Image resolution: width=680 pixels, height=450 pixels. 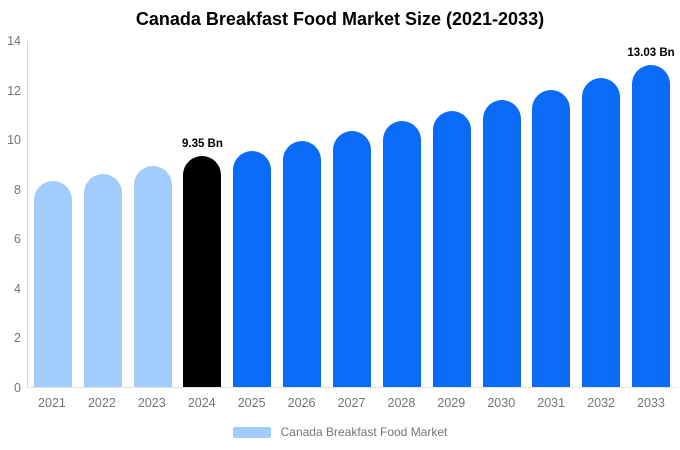 I want to click on bar-2028, so click(x=401, y=254).